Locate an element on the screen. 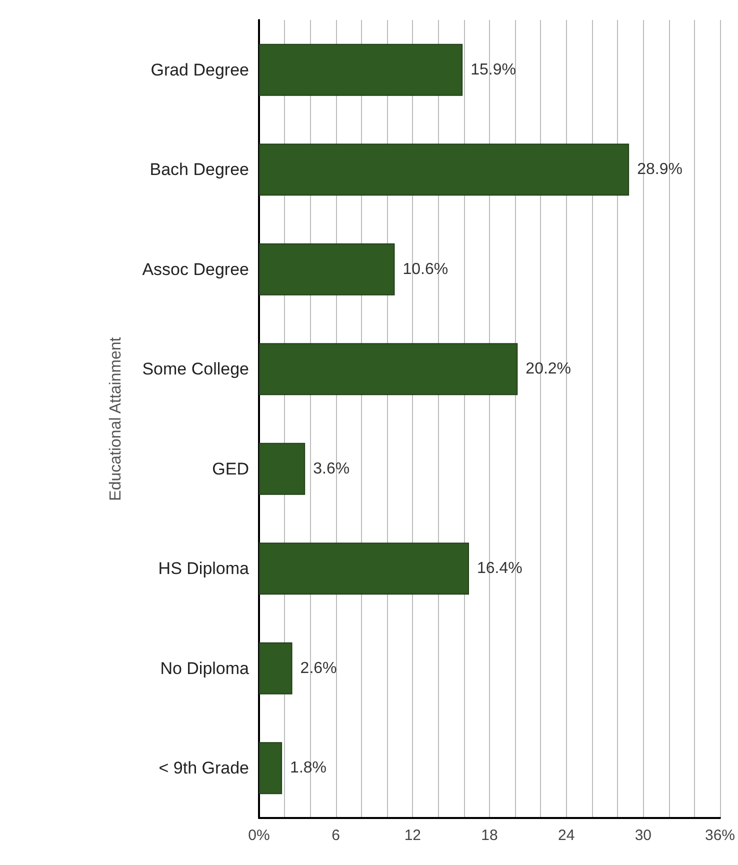 The width and height of the screenshot is (738, 865). data-label: 3.6% is located at coordinates (331, 469).